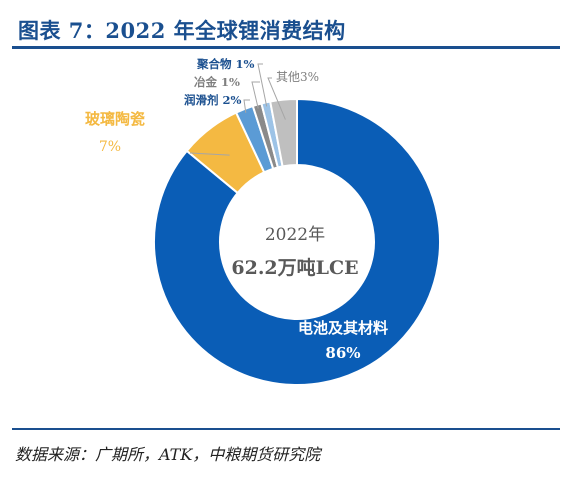 The width and height of the screenshot is (575, 485). Describe the element at coordinates (294, 267) in the screenshot. I see `center-total: 62.2万吨LCE` at that location.